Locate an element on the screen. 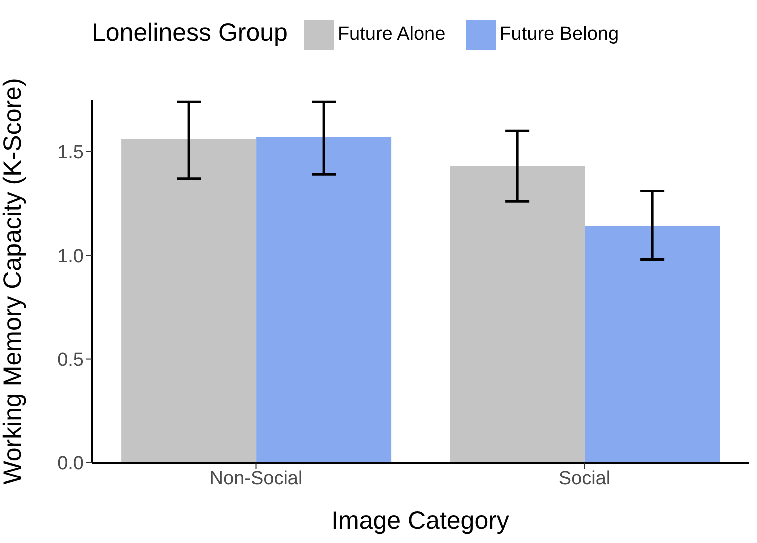 The width and height of the screenshot is (757, 543). legend-label: Future Belong is located at coordinates (560, 35).